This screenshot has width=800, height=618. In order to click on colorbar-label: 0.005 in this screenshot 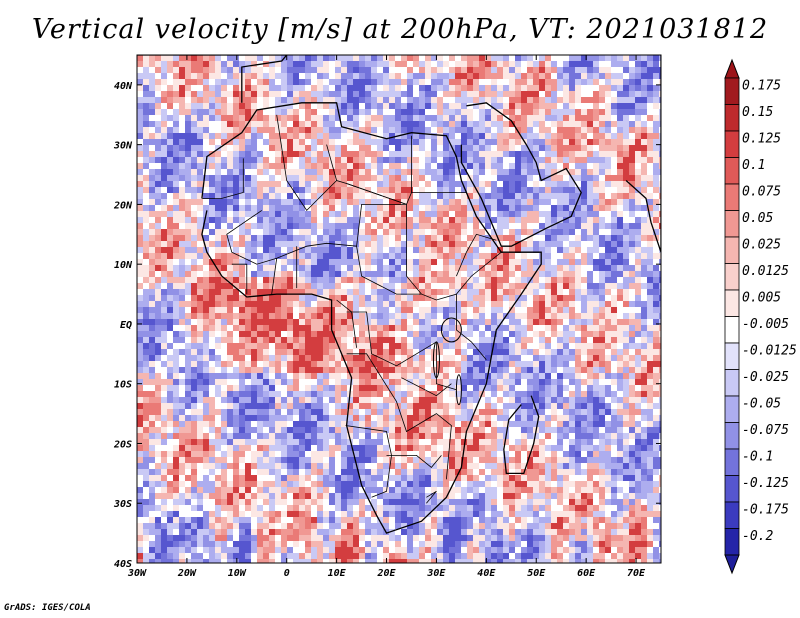, I will do `click(761, 297)`.